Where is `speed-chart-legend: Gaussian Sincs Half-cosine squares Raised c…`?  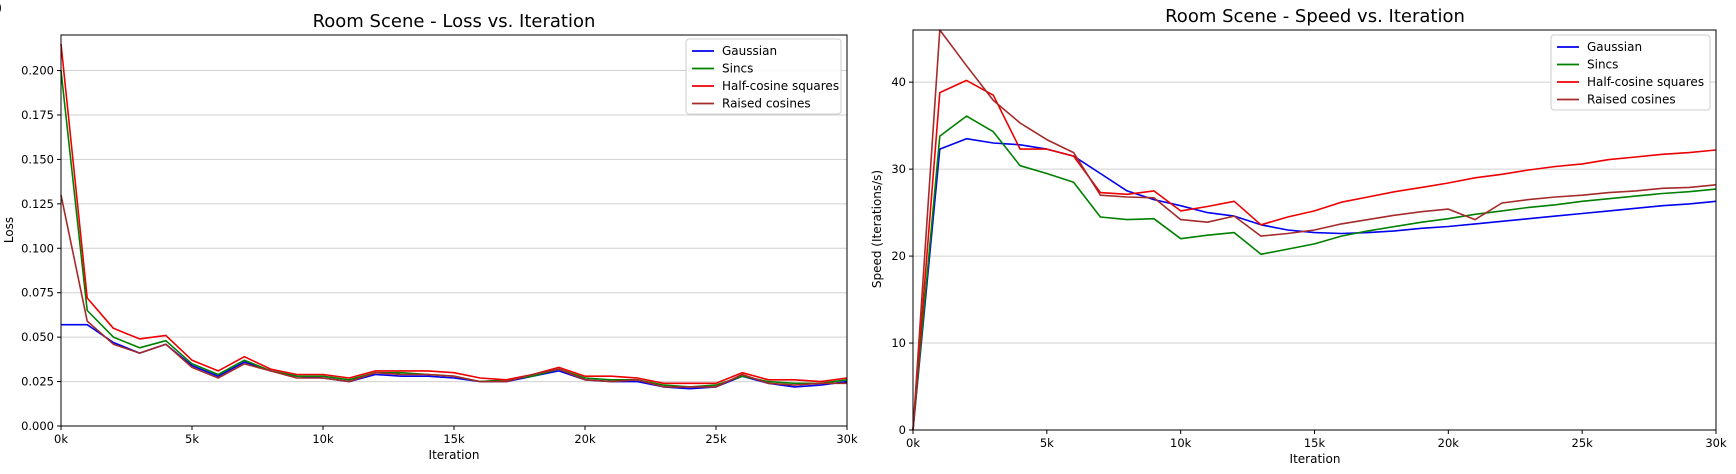
speed-chart-legend: Gaussian Sincs Half-cosine squares Raised c… is located at coordinates (1630, 72).